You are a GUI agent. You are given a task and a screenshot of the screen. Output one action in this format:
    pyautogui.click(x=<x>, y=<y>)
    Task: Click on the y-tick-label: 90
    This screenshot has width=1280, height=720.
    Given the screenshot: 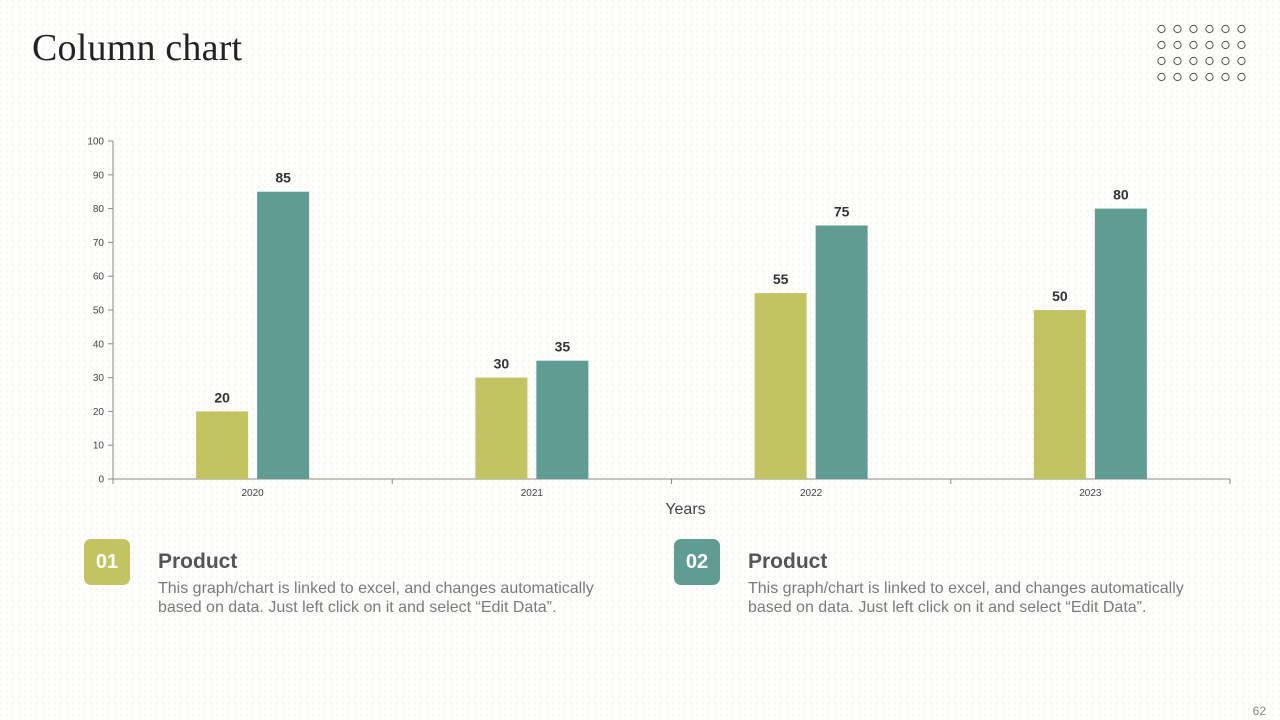 What is the action you would take?
    pyautogui.click(x=99, y=175)
    